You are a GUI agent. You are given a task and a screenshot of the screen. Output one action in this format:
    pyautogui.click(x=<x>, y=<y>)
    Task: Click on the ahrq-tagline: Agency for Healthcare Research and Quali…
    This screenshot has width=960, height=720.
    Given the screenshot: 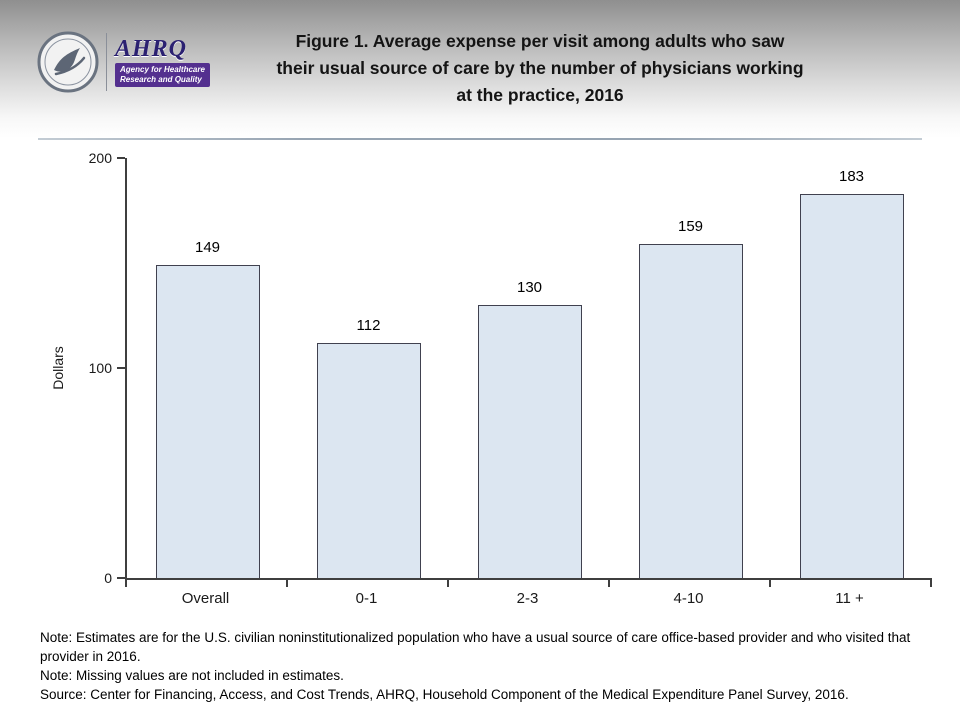 What is the action you would take?
    pyautogui.click(x=162, y=75)
    